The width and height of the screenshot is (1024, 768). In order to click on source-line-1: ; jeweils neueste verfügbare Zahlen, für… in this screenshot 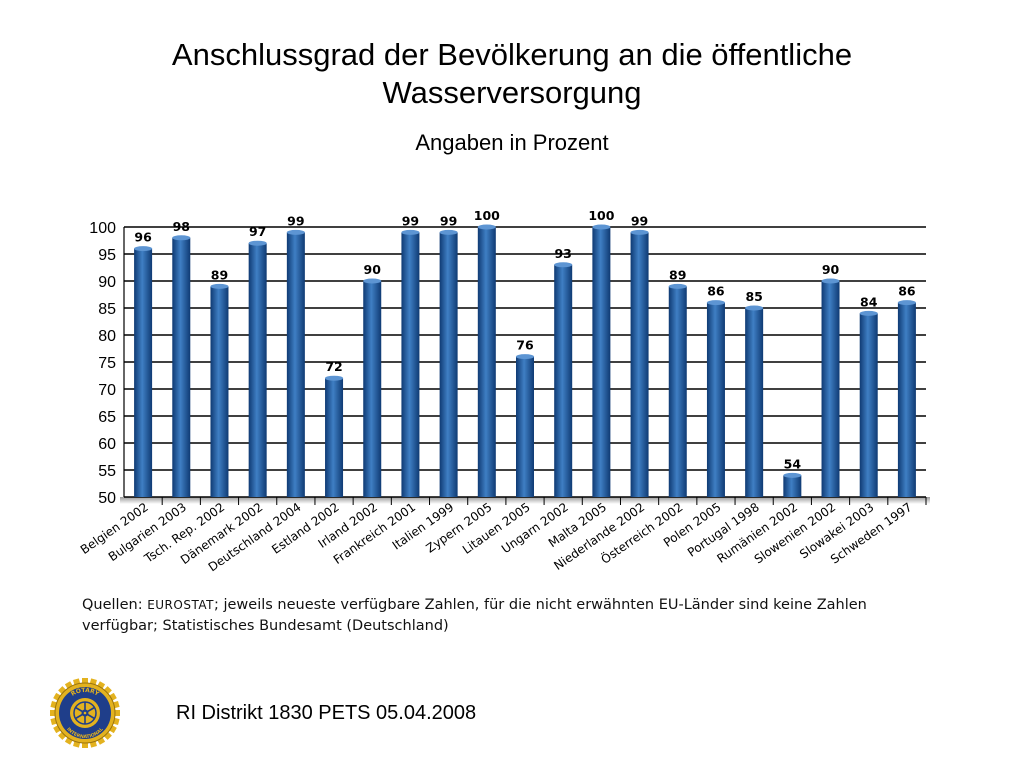, I will do `click(540, 605)`.